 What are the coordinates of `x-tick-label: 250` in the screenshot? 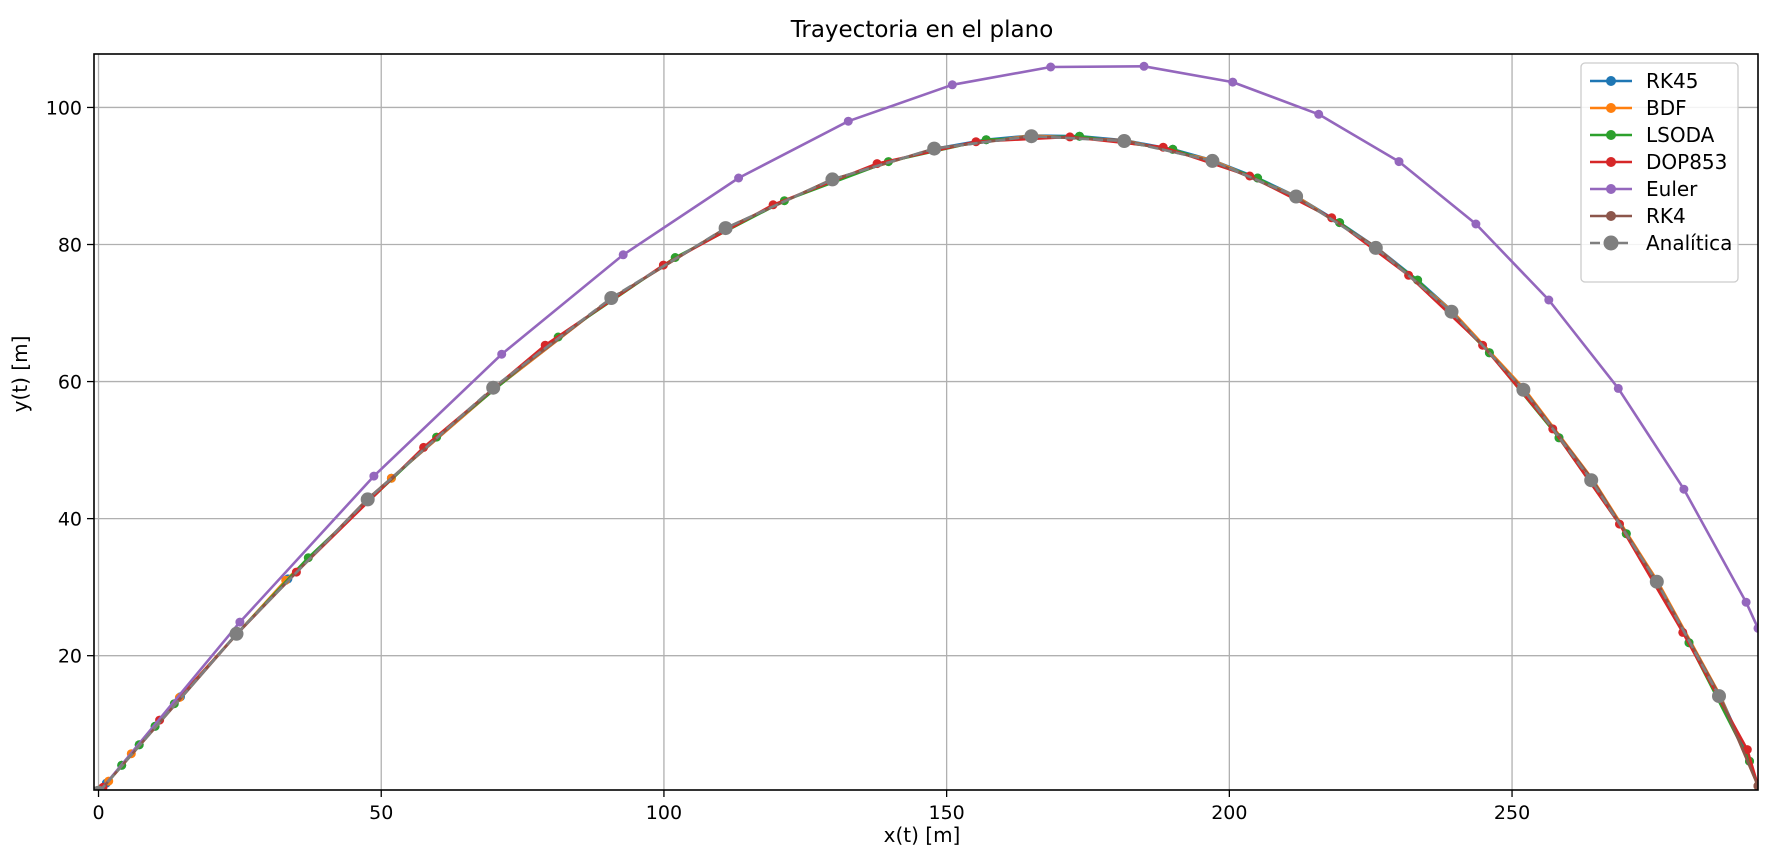 It's located at (1512, 813).